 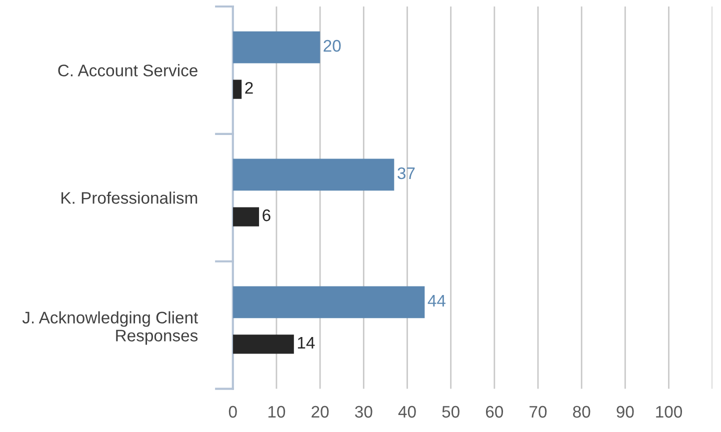 I want to click on x-tick-label: 70, so click(x=538, y=412).